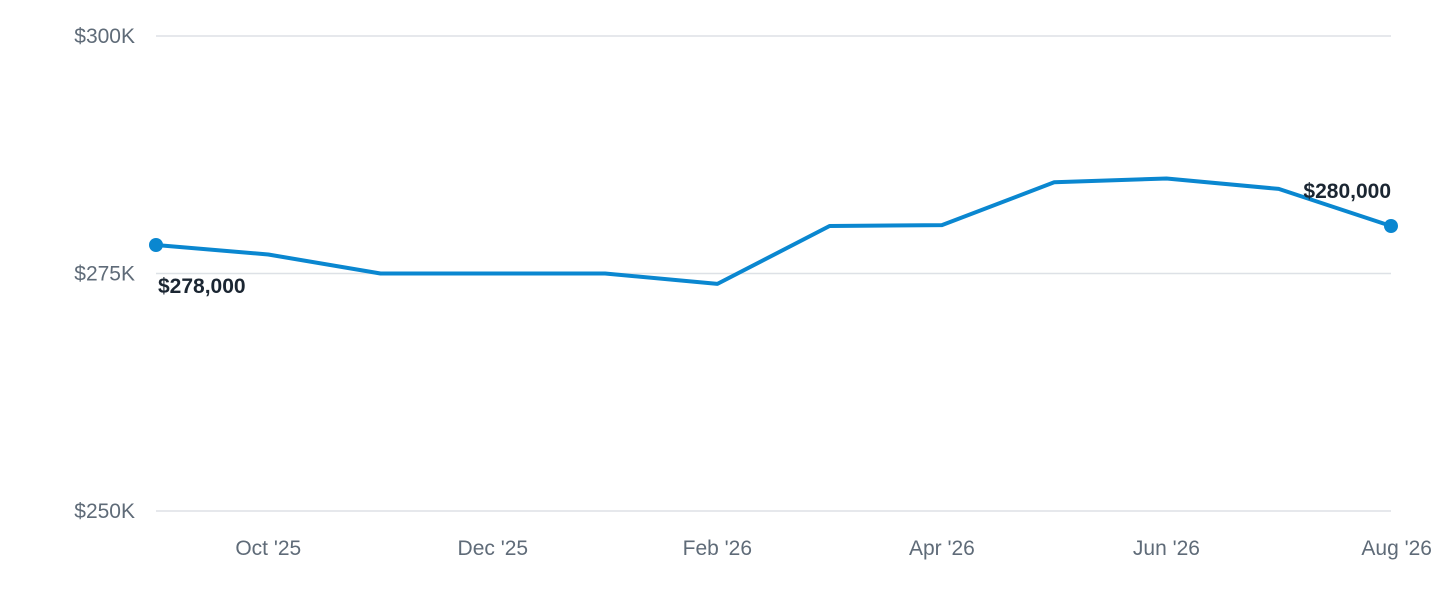  Describe the element at coordinates (104, 511) in the screenshot. I see `y-tick-label: $250K` at that location.